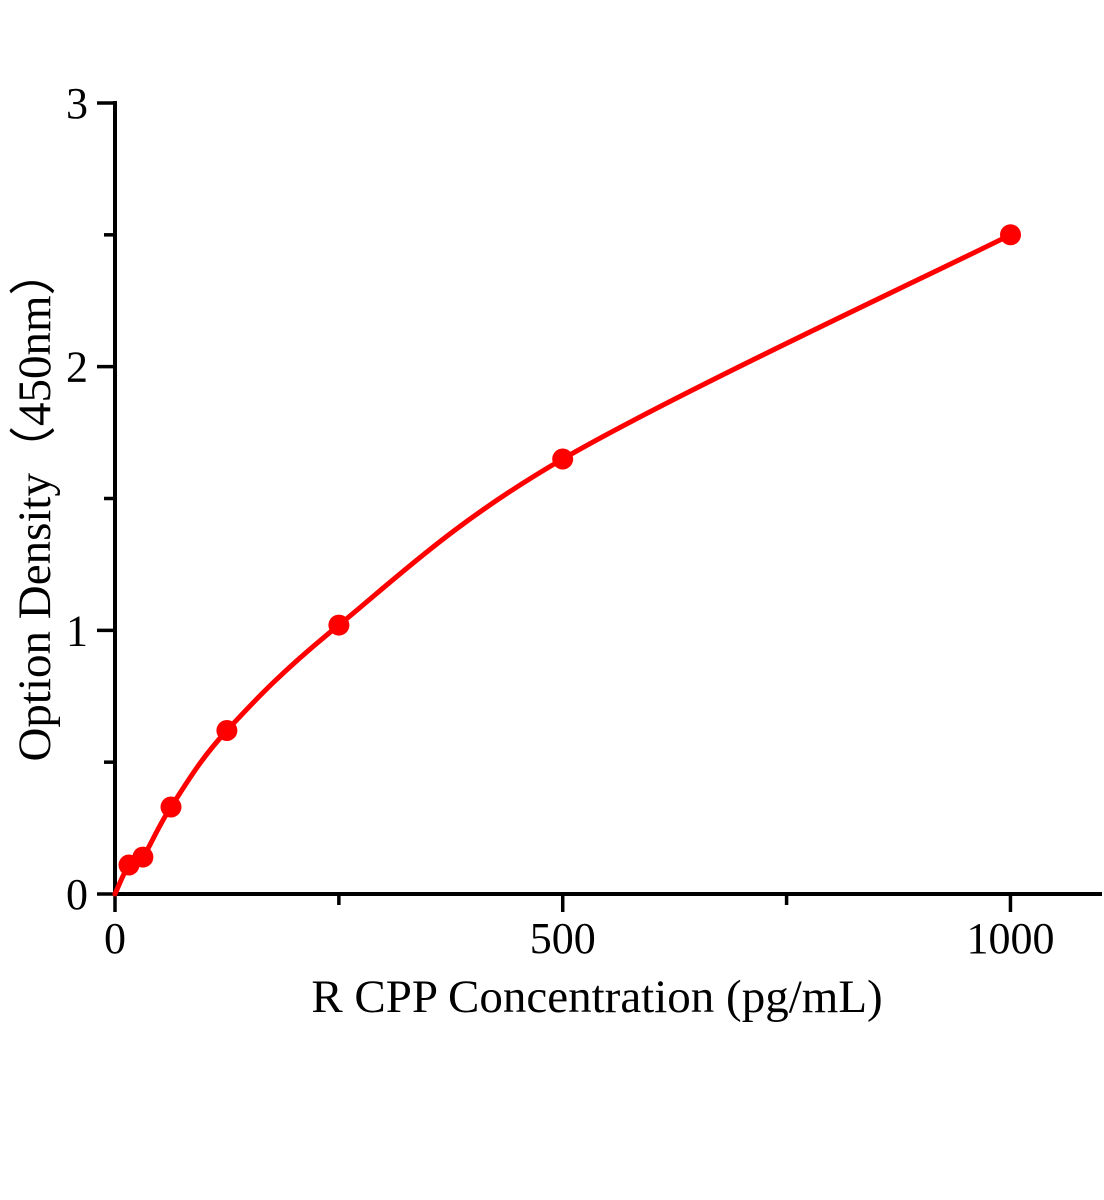 The height and width of the screenshot is (1200, 1104). I want to click on y-tick-label: 3, so click(77, 103).